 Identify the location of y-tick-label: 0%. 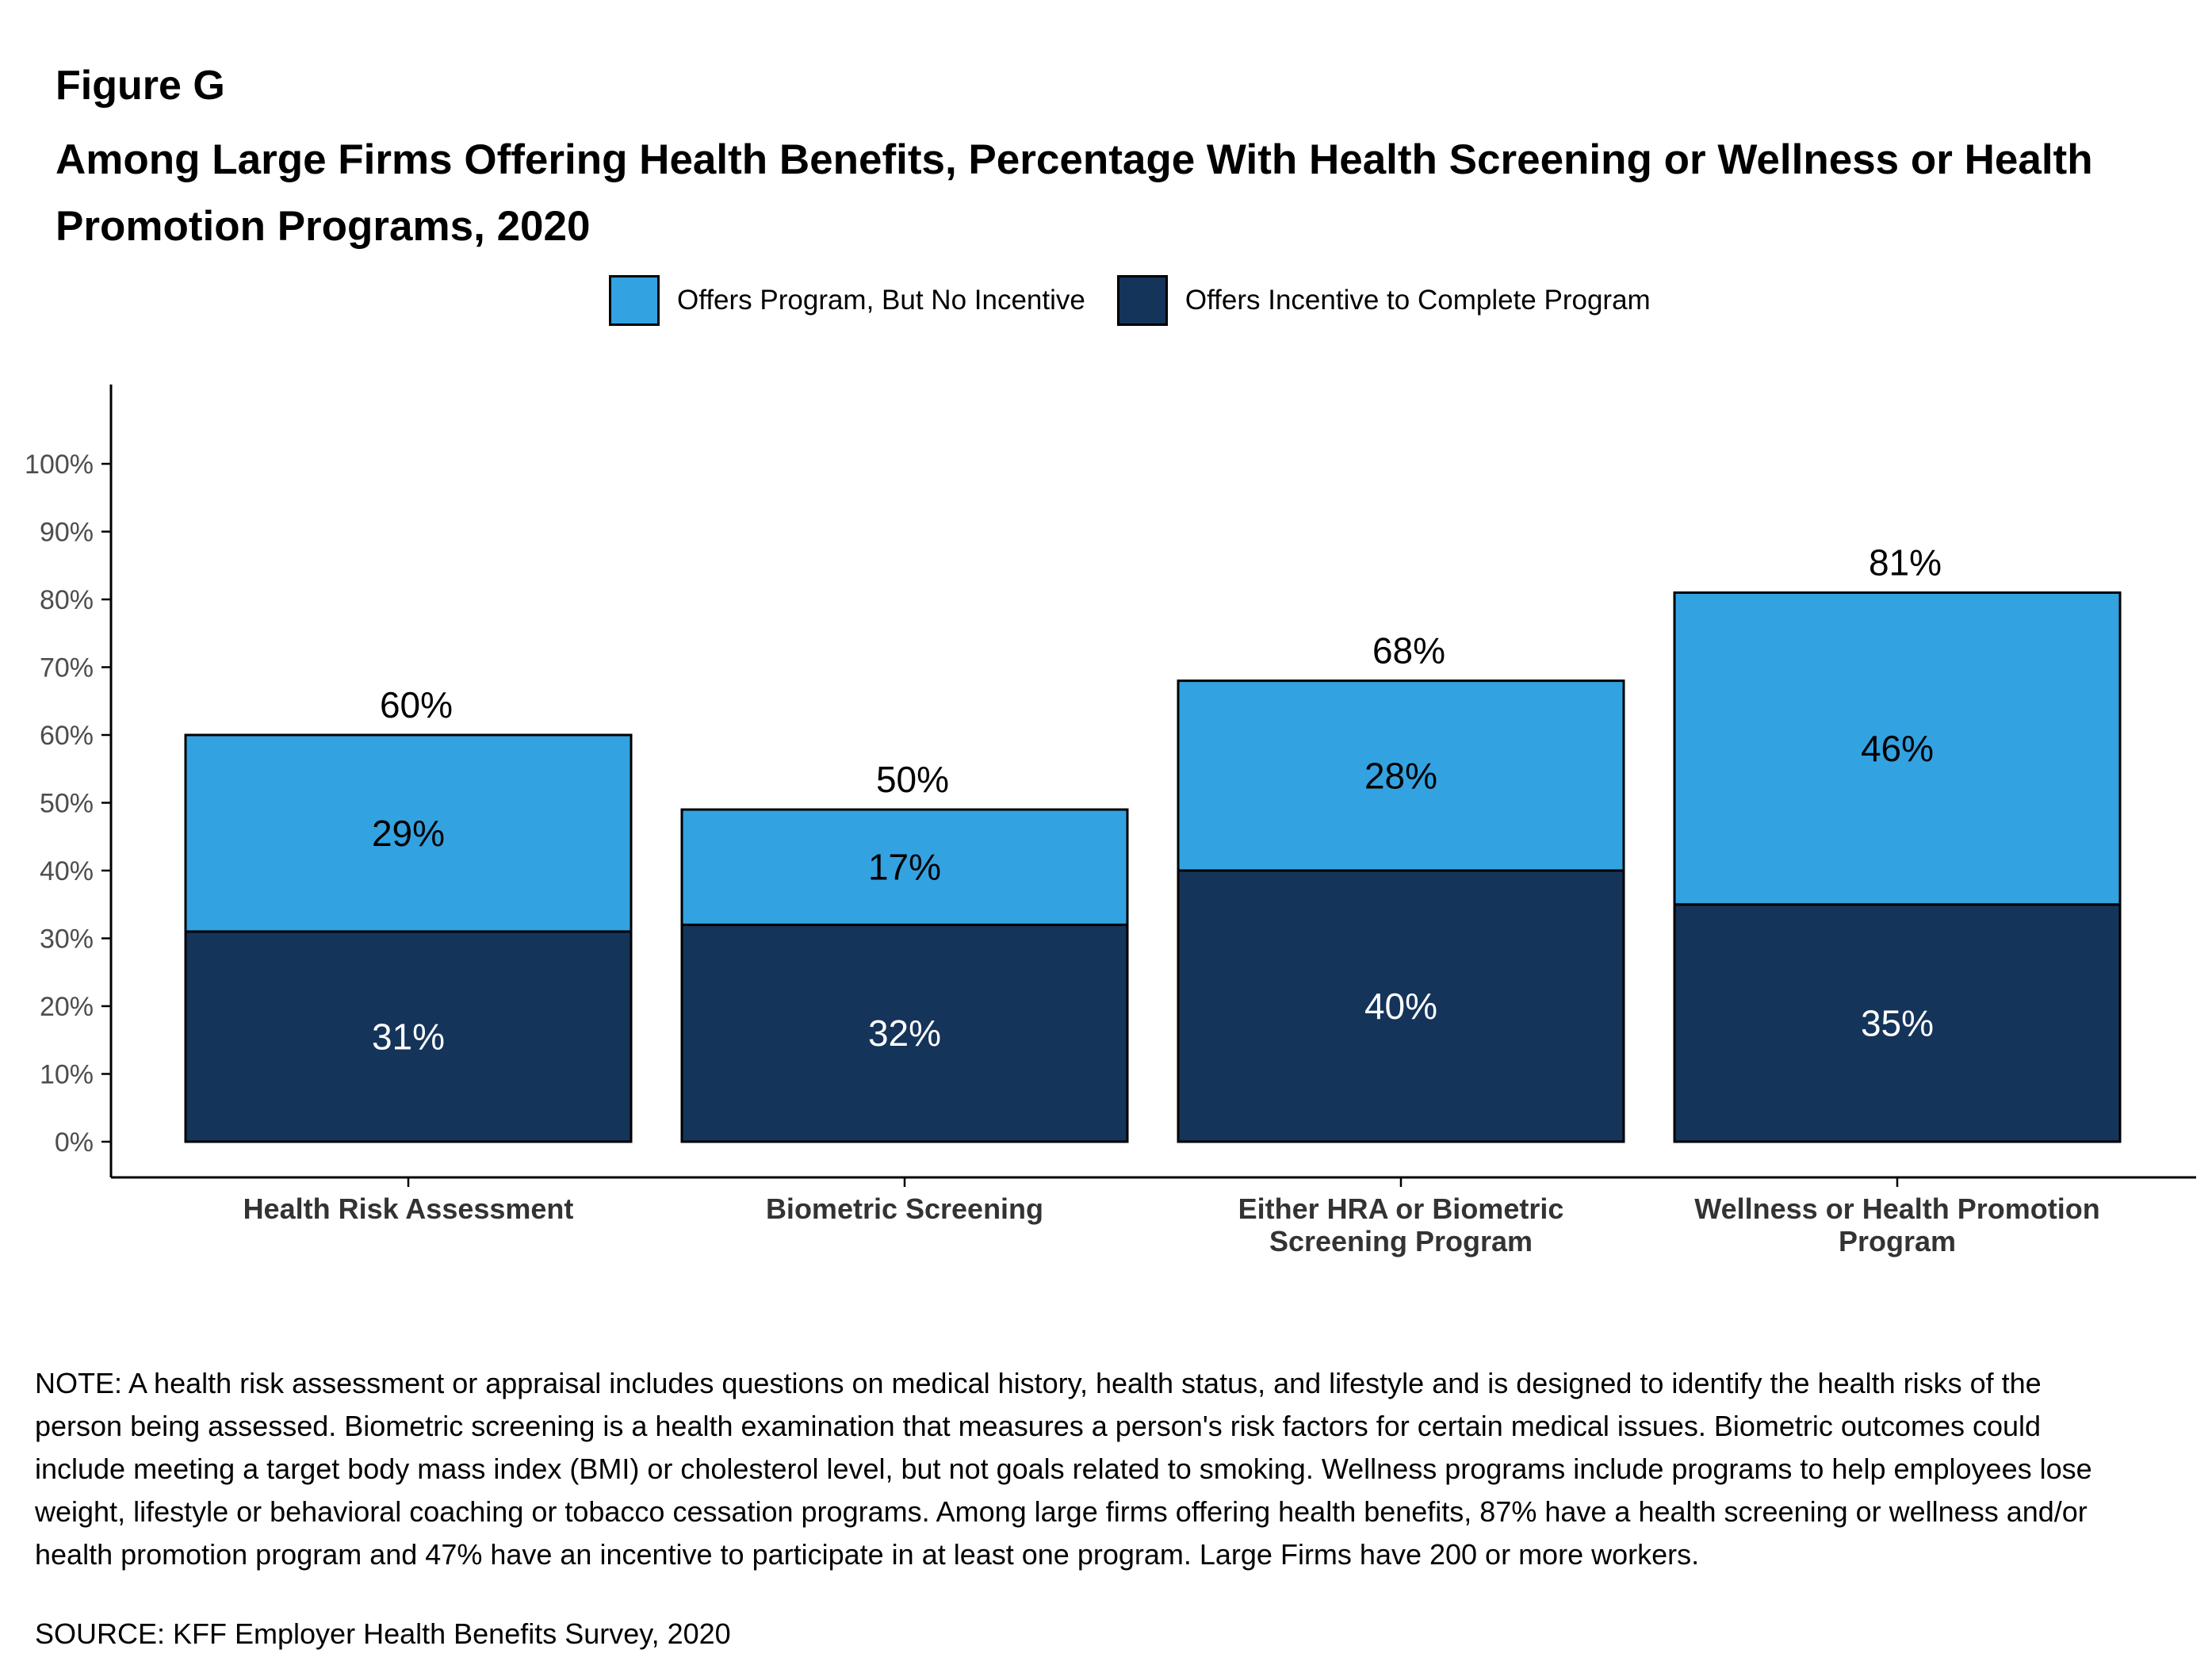
(74, 1142).